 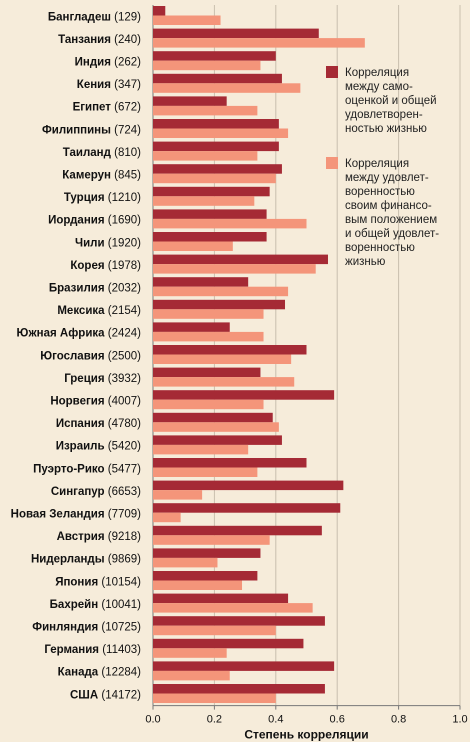 What do you see at coordinates (391, 220) in the screenshot?
I see `legend-line: вым положением` at bounding box center [391, 220].